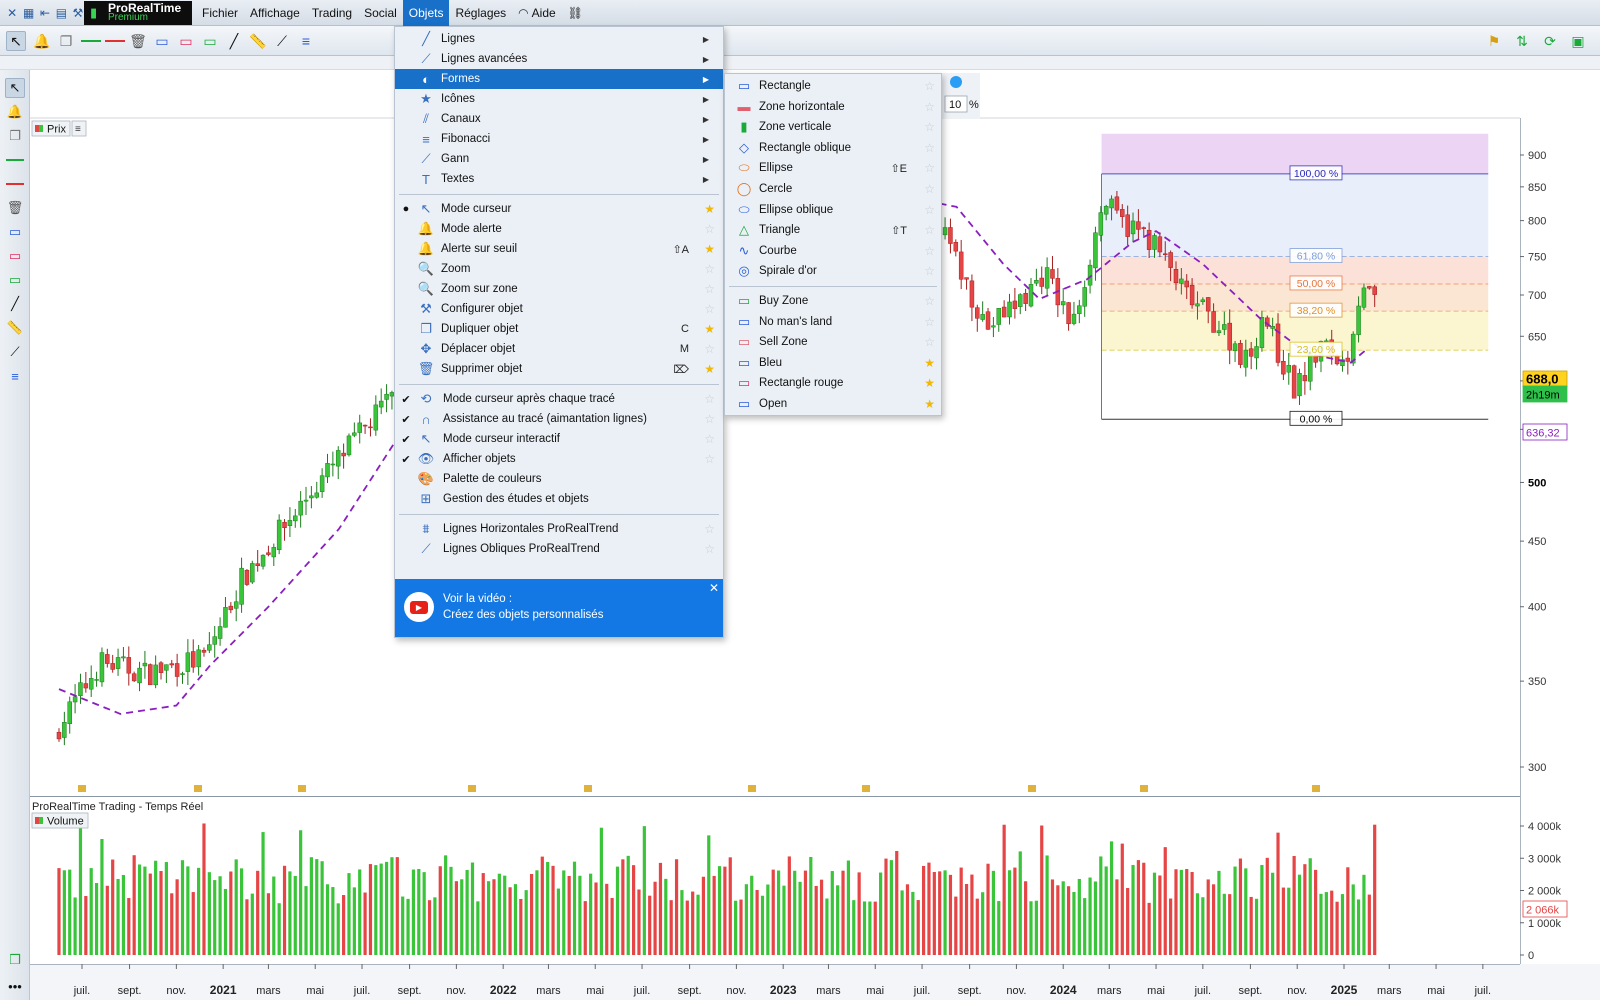 Image resolution: width=1600 pixels, height=1000 pixels. Describe the element at coordinates (559, 269) in the screenshot. I see `objets-item-zoom: 🔍 Zoom ☆` at that location.